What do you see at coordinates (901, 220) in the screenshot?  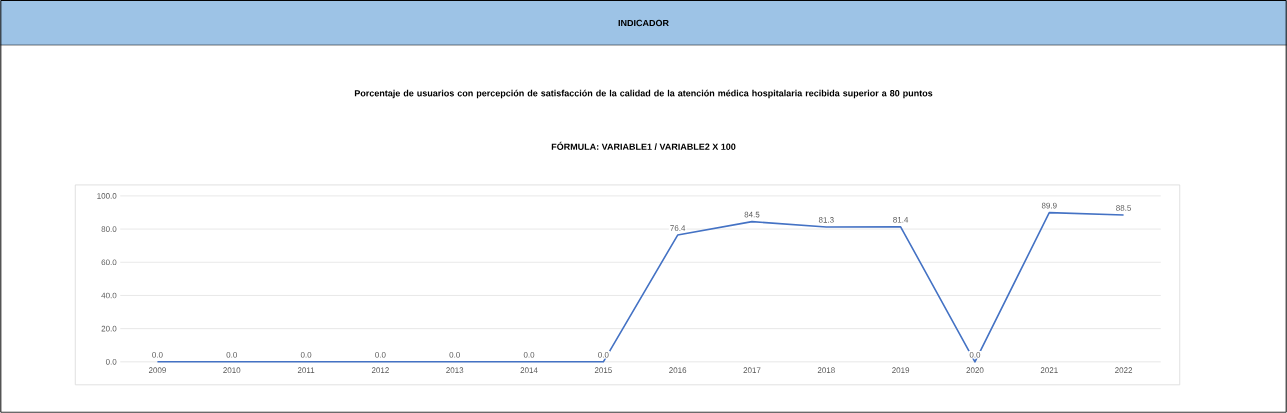 I see `data-label: 81.4` at bounding box center [901, 220].